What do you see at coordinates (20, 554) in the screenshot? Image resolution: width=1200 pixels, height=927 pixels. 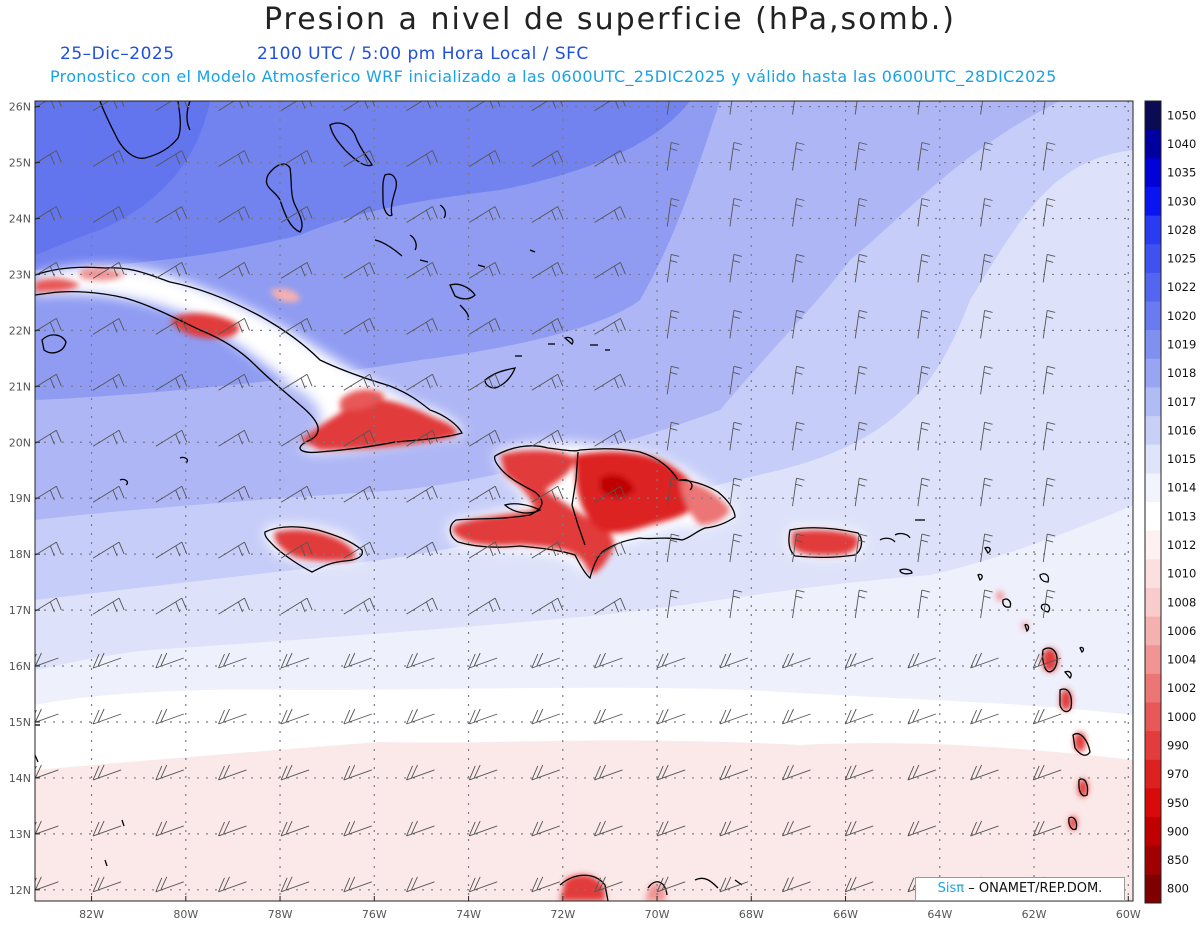 I see `lat-label: 18N` at bounding box center [20, 554].